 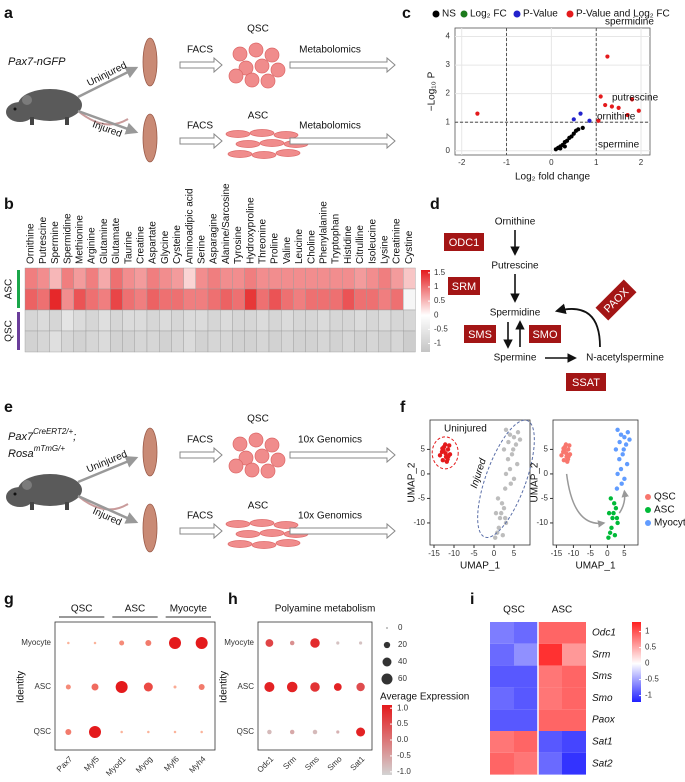 What do you see at coordinates (562, 610) in the screenshot?
I see `column-label: ASC` at bounding box center [562, 610].